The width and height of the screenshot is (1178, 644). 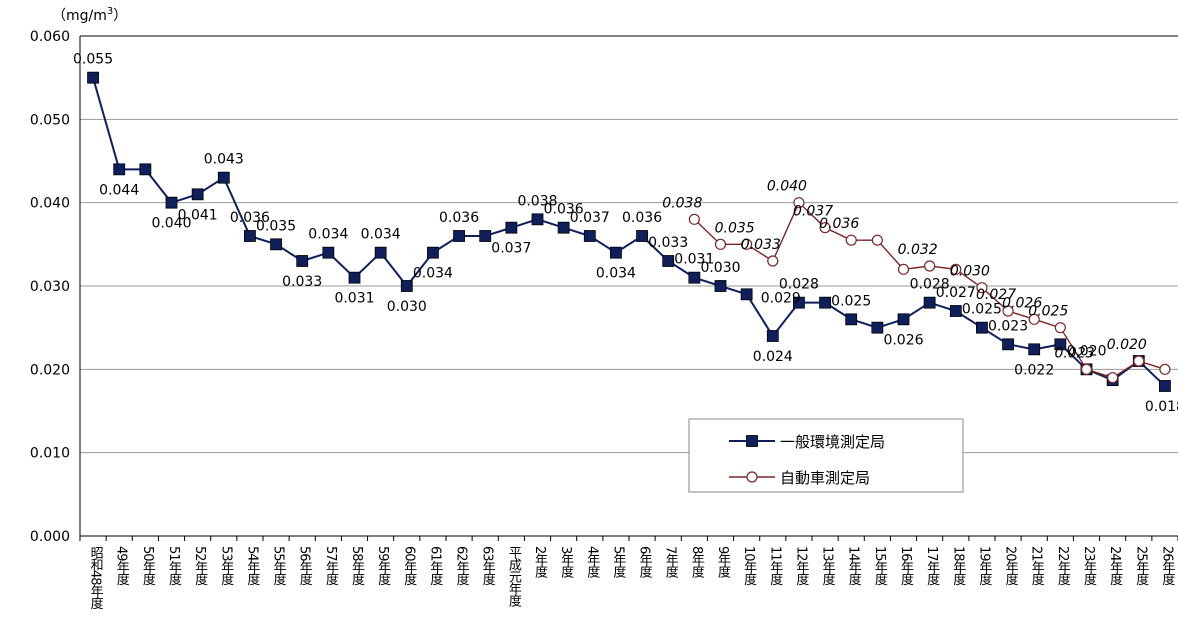 I want to click on legend-label: 自動車測定局, so click(x=825, y=478).